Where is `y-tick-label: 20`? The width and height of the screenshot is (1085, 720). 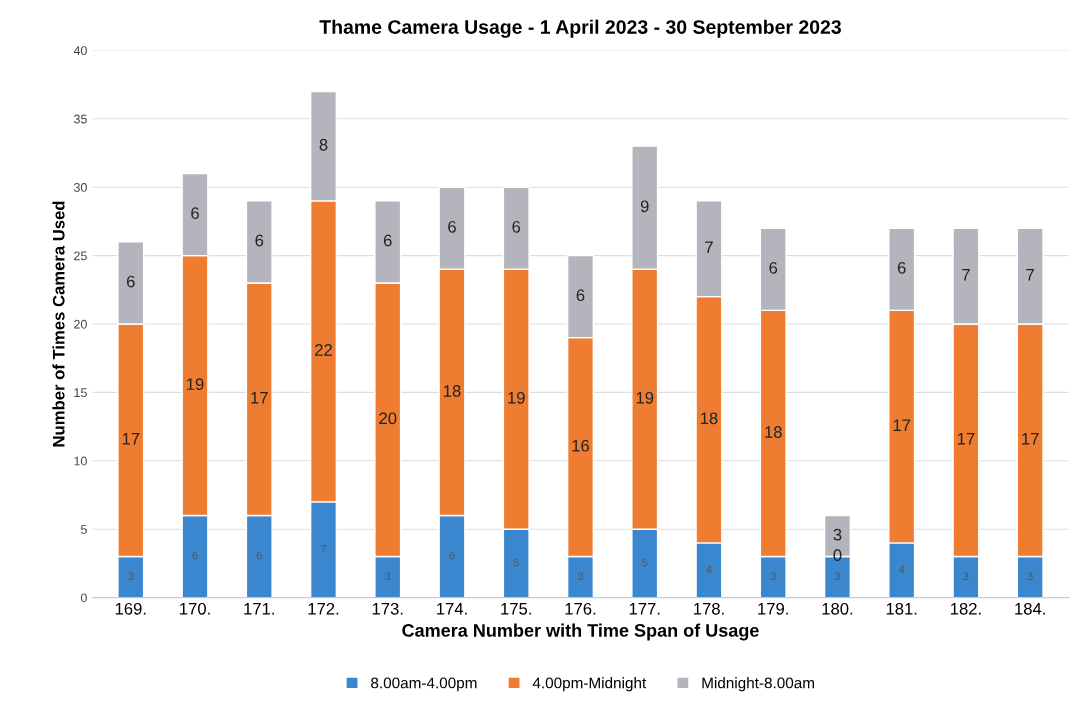 y-tick-label: 20 is located at coordinates (80, 324).